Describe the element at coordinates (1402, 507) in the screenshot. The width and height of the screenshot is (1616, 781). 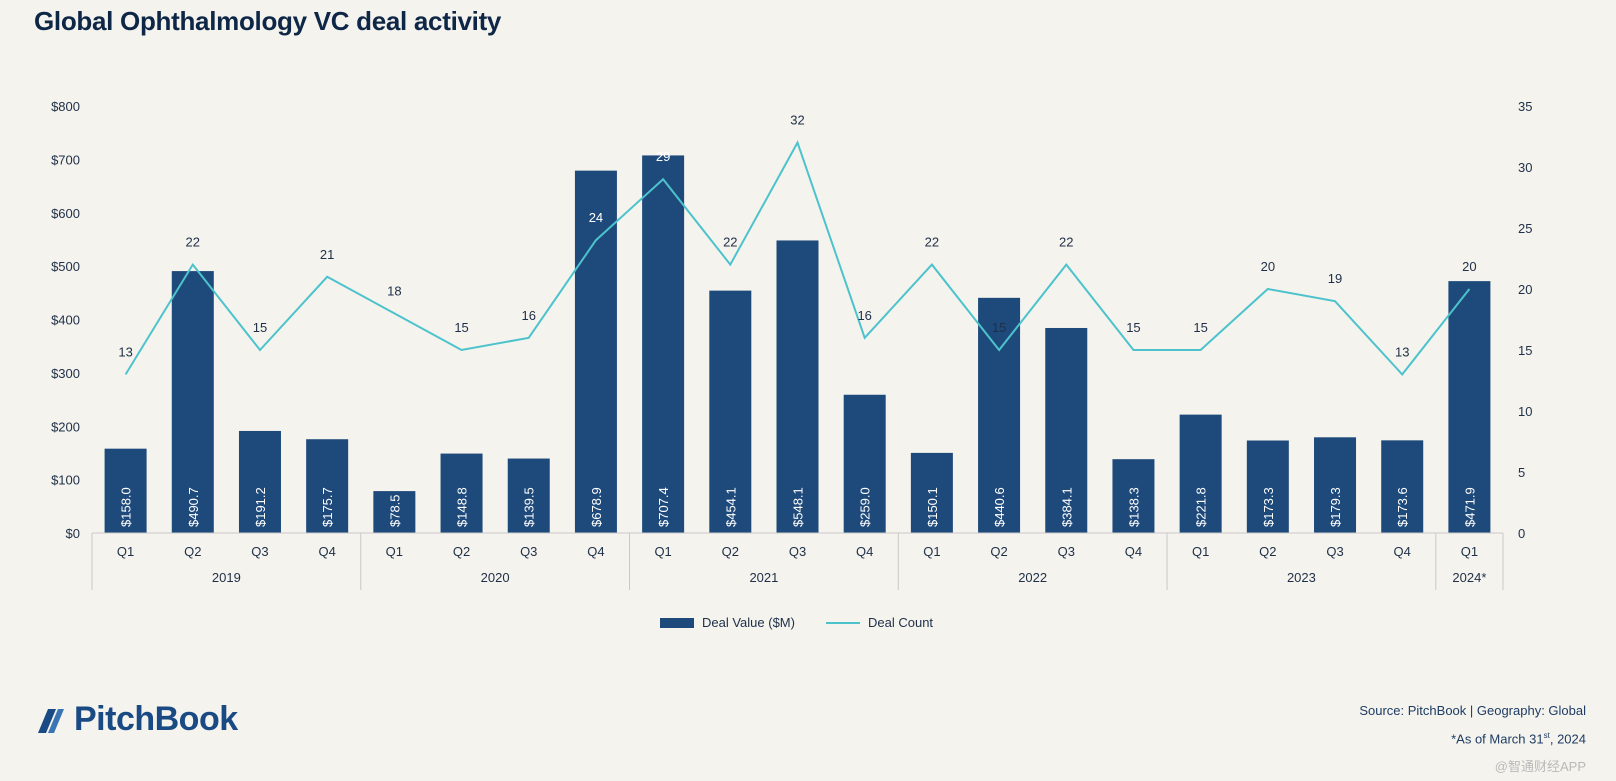
I see `deal-value-label: $173.6` at that location.